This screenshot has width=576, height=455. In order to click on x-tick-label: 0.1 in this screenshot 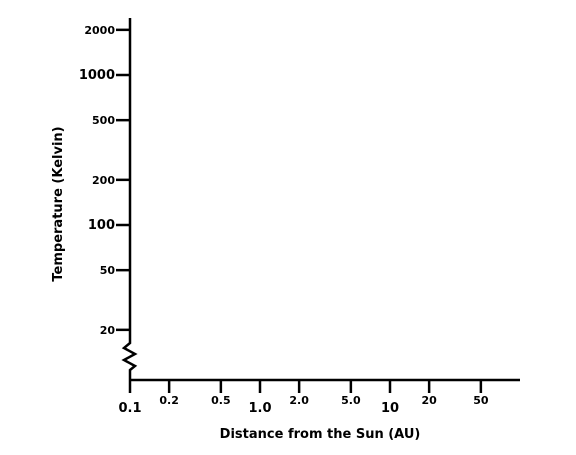, I will do `click(129, 408)`.